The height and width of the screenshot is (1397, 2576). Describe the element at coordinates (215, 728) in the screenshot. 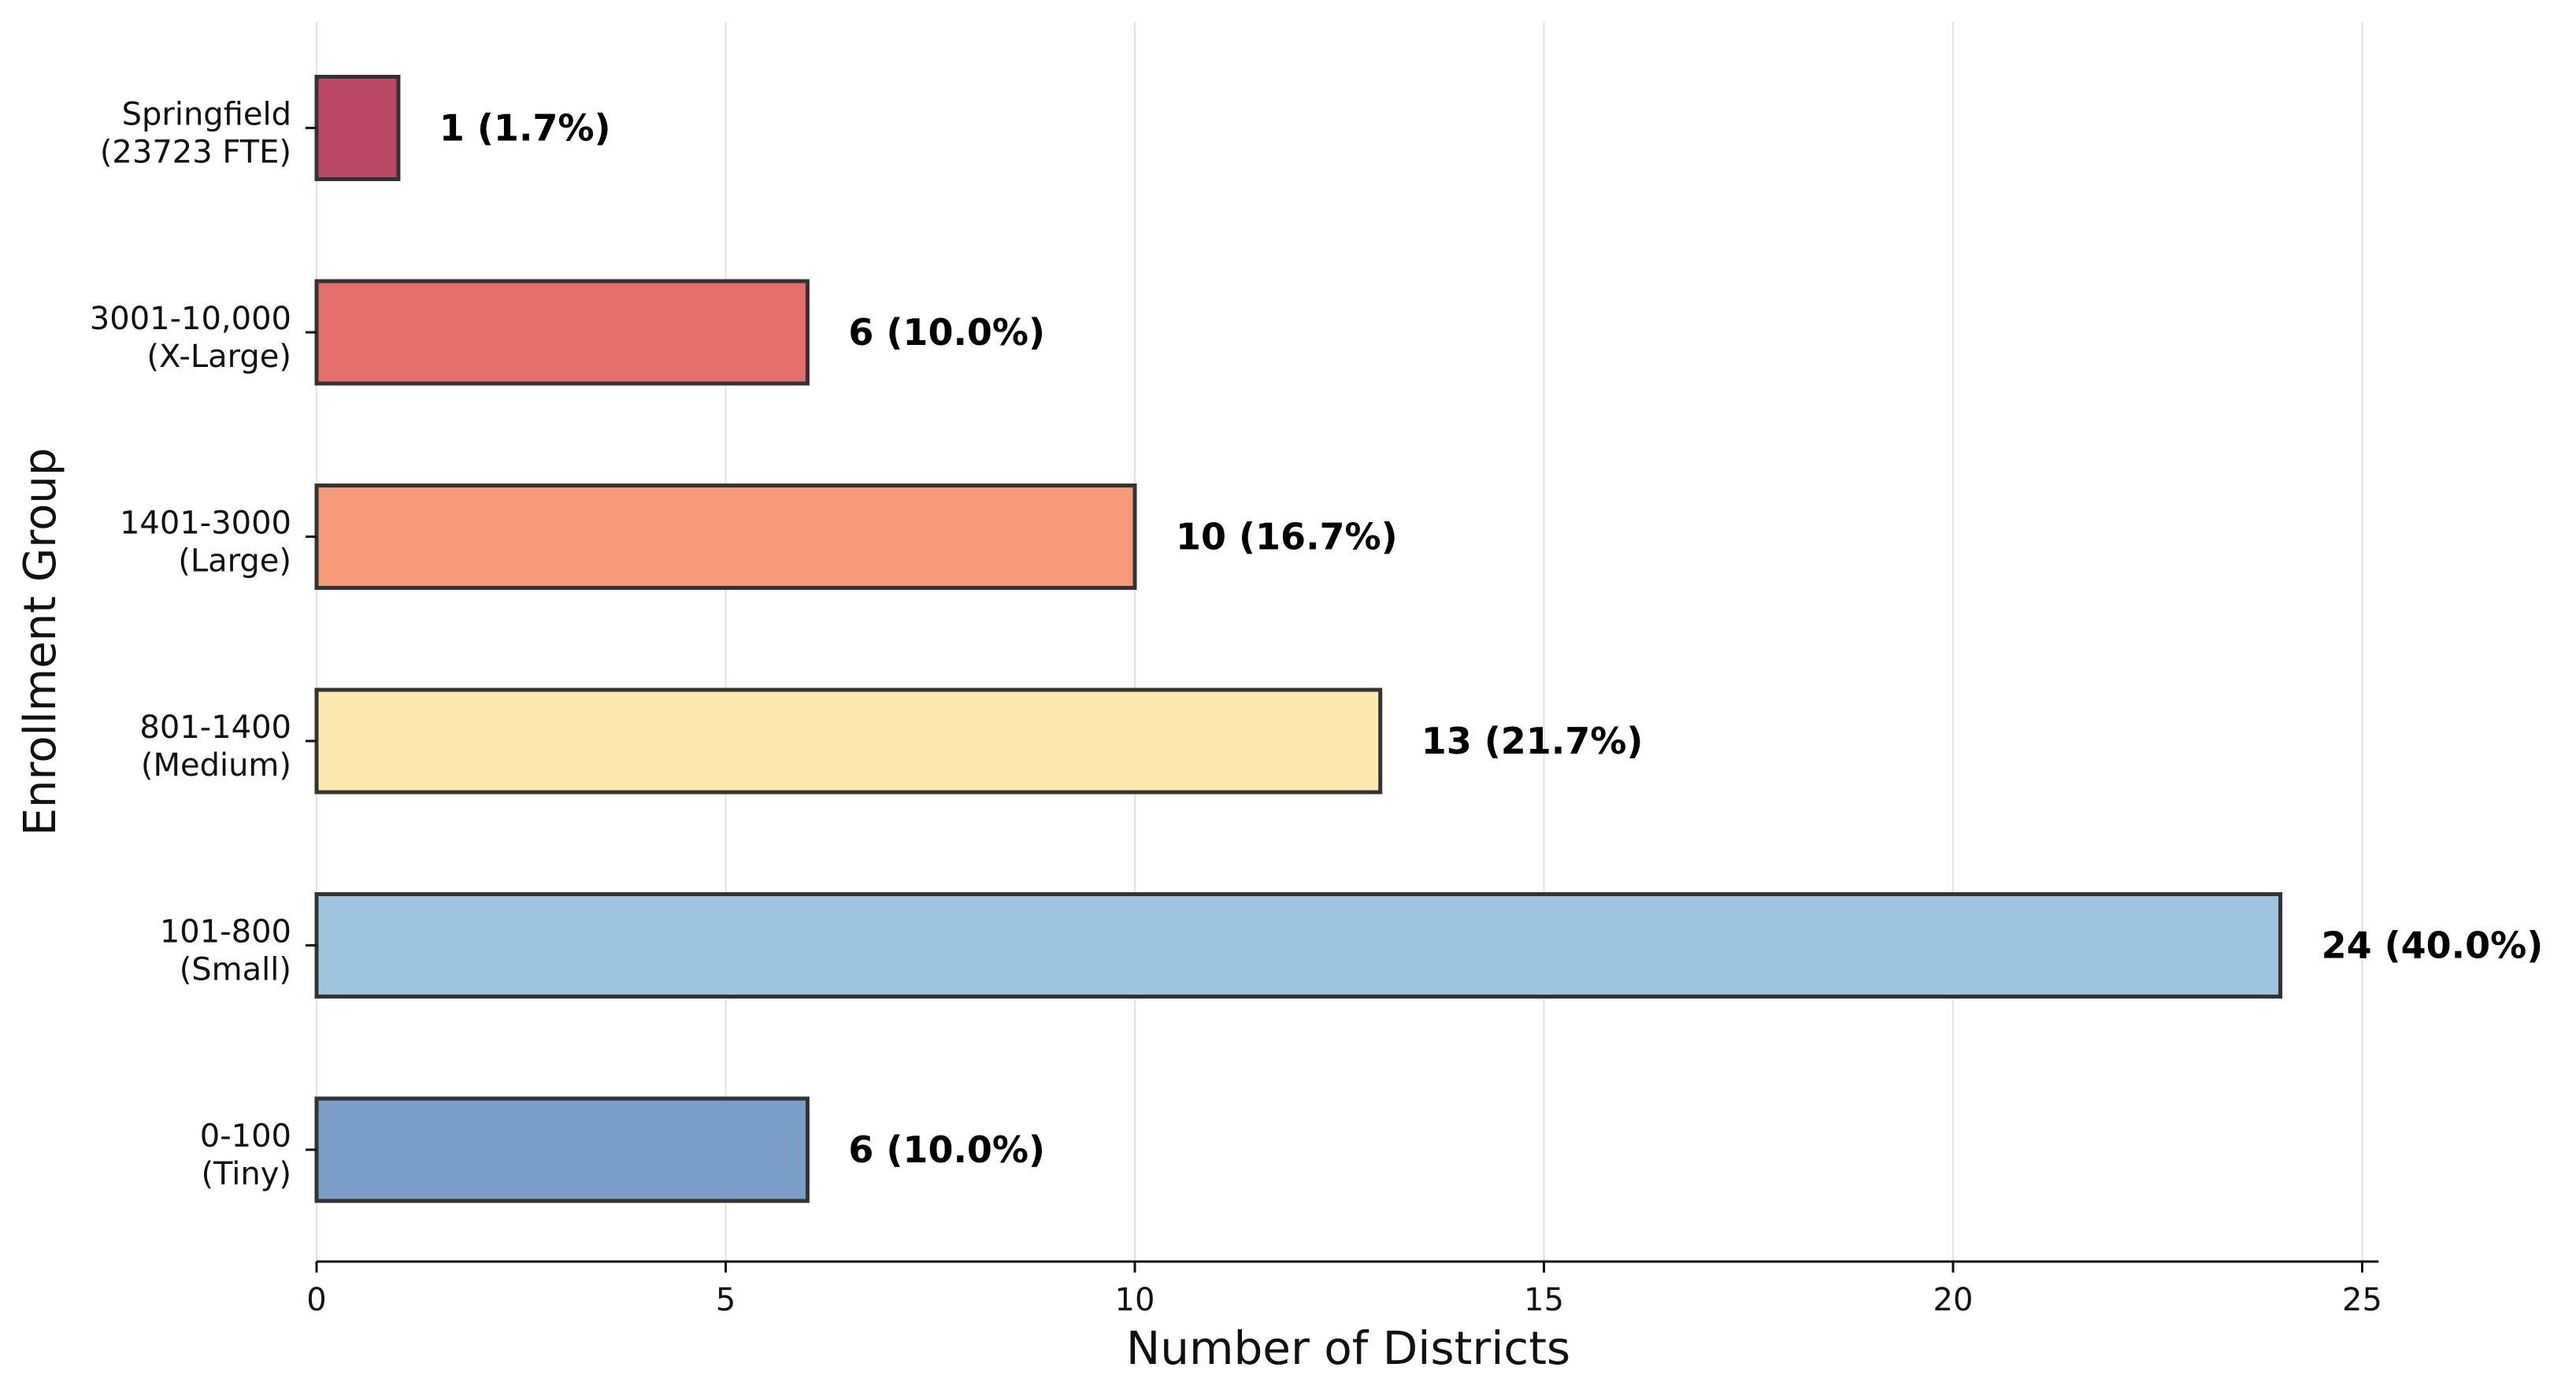

I see `y-tick-label: 801-1400` at that location.